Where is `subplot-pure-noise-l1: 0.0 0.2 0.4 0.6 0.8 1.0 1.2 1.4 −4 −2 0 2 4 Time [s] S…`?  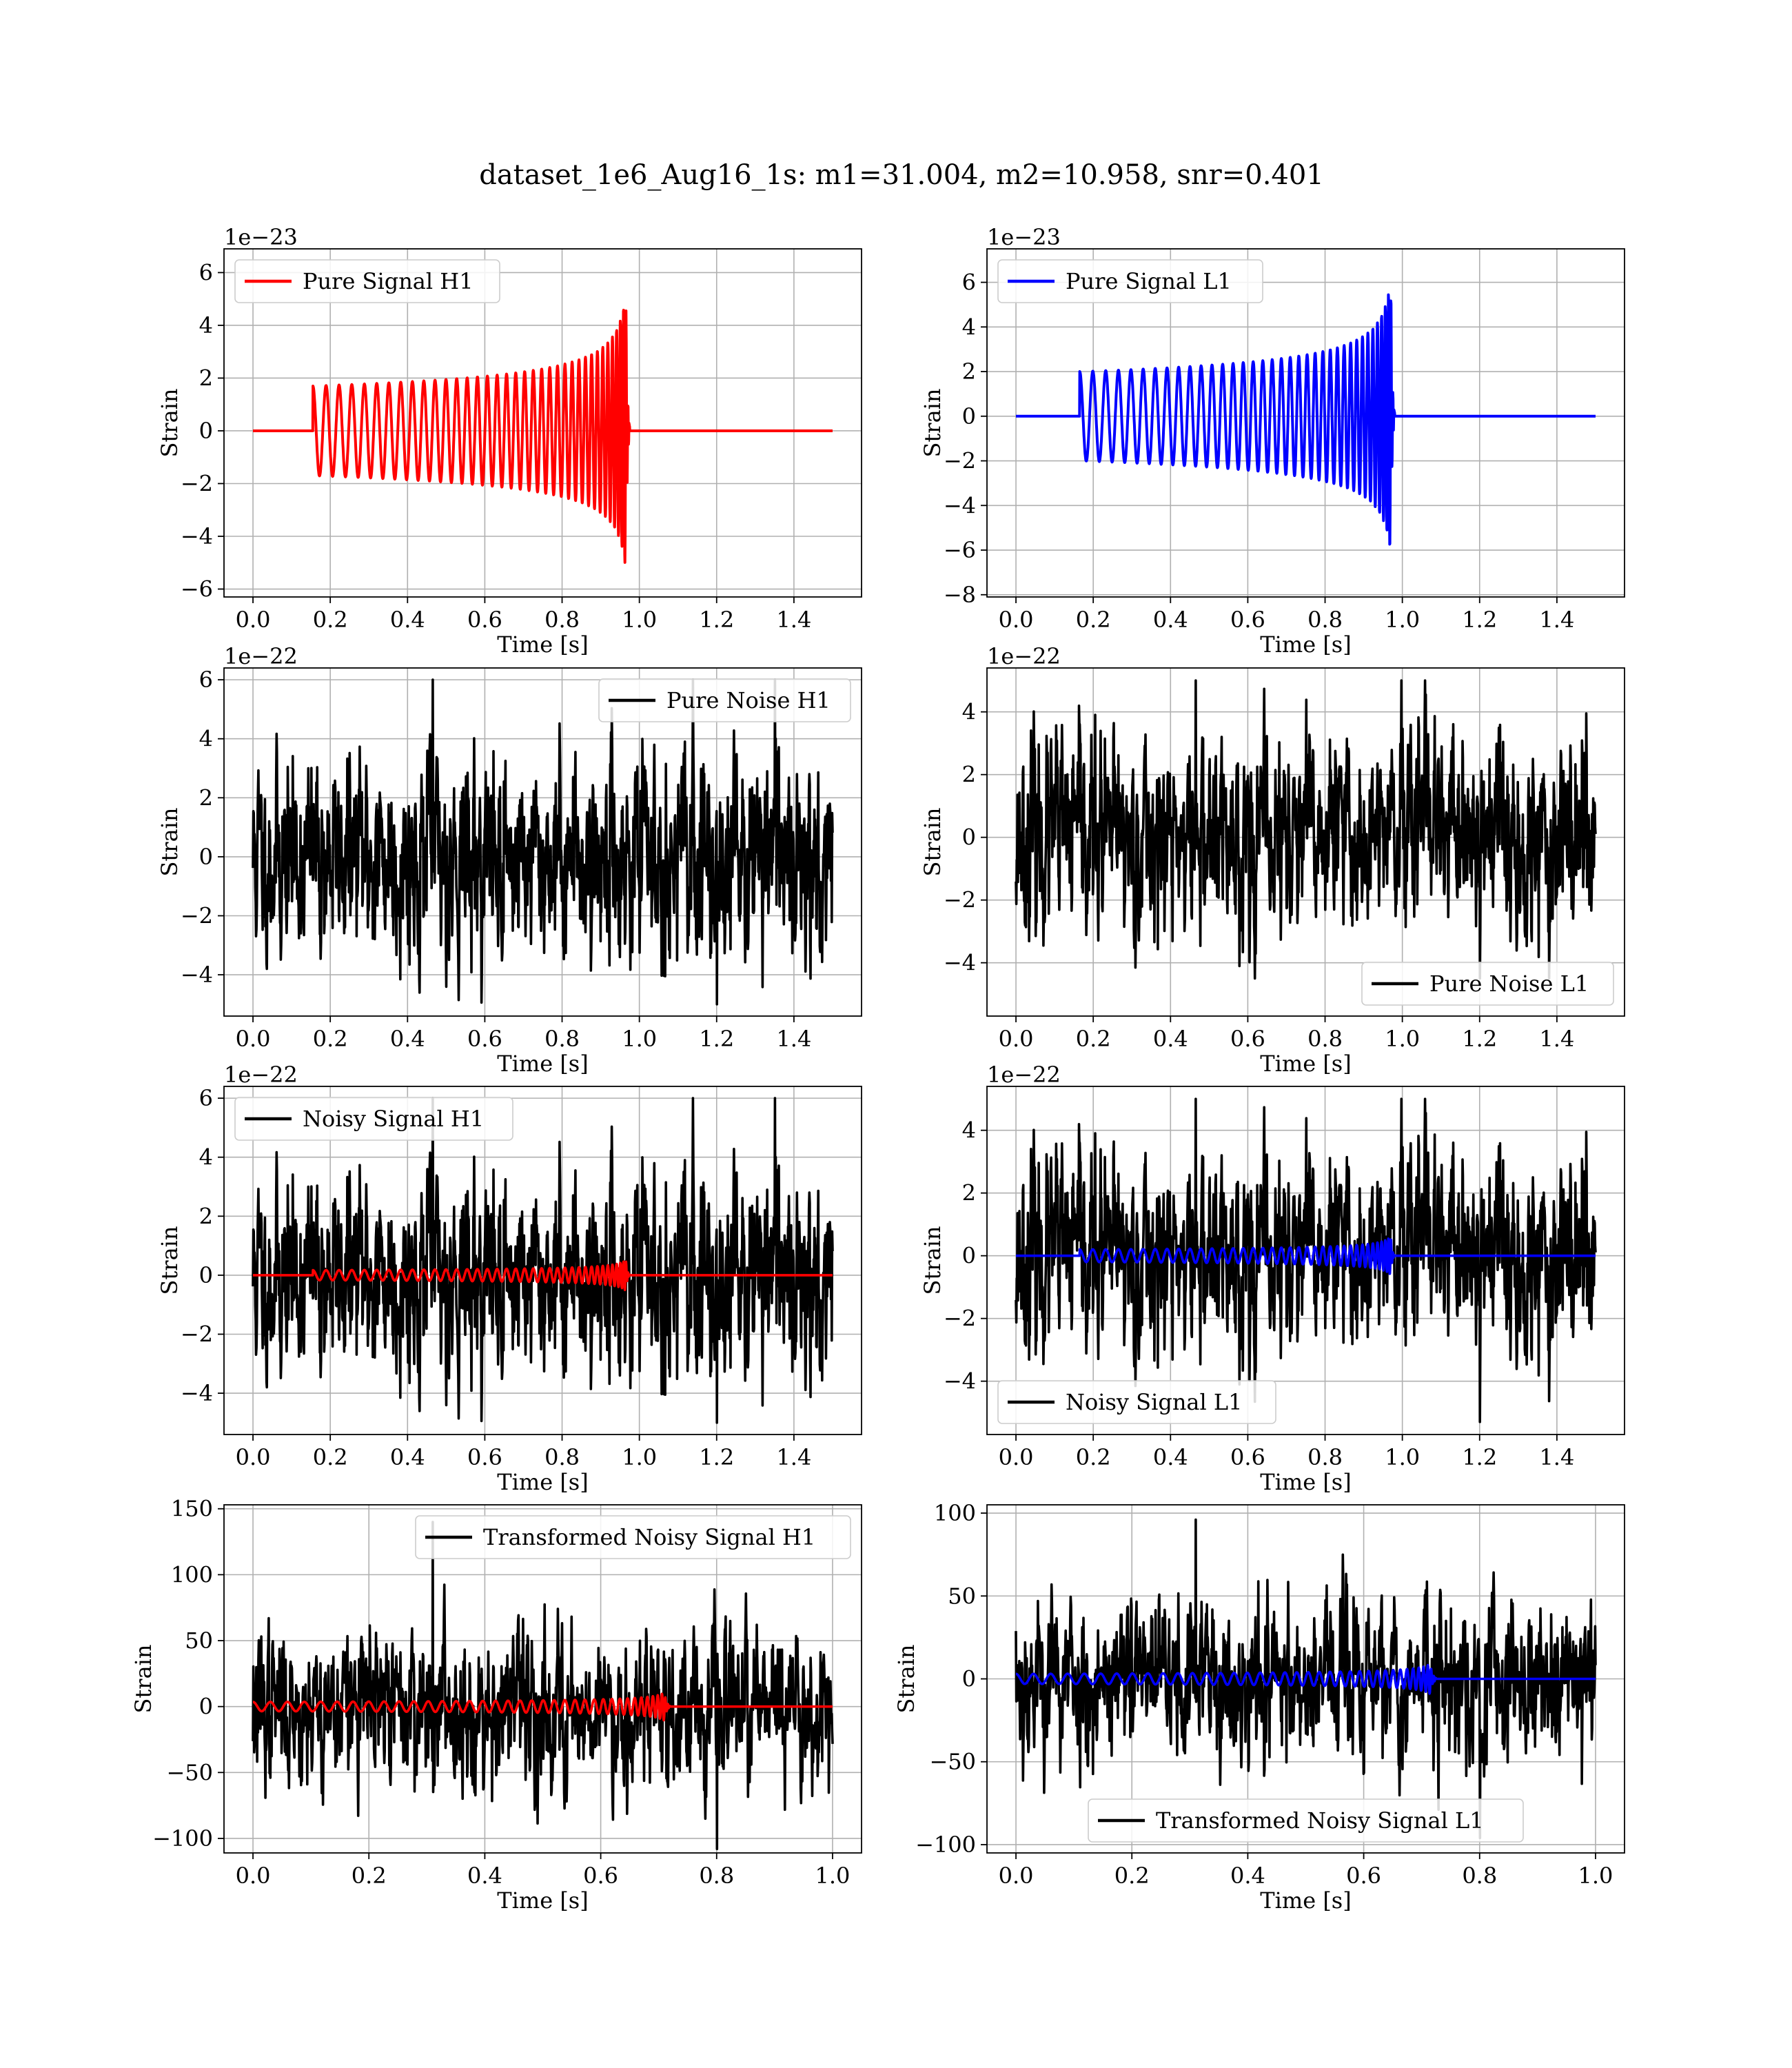
subplot-pure-noise-l1: 0.0 0.2 0.4 0.6 0.8 1.0 1.2 1.4 −4 −2 0 2 4 Time [s] S… is located at coordinates (1272, 860).